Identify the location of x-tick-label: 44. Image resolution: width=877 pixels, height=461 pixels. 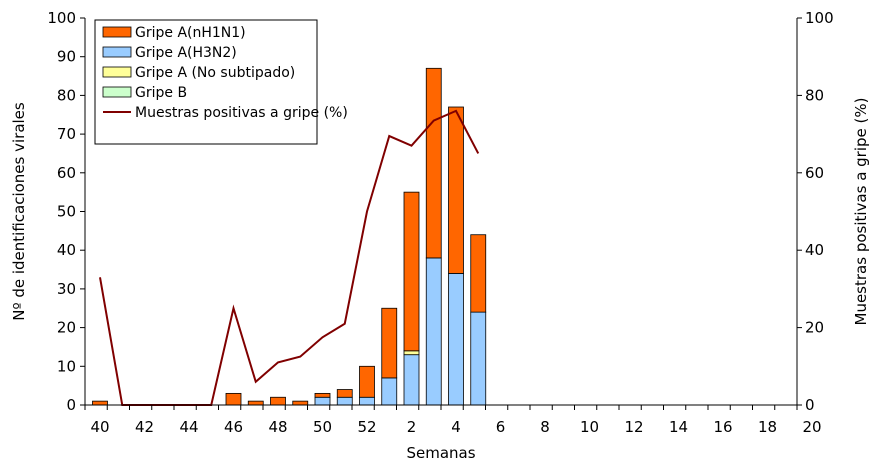
(188, 427).